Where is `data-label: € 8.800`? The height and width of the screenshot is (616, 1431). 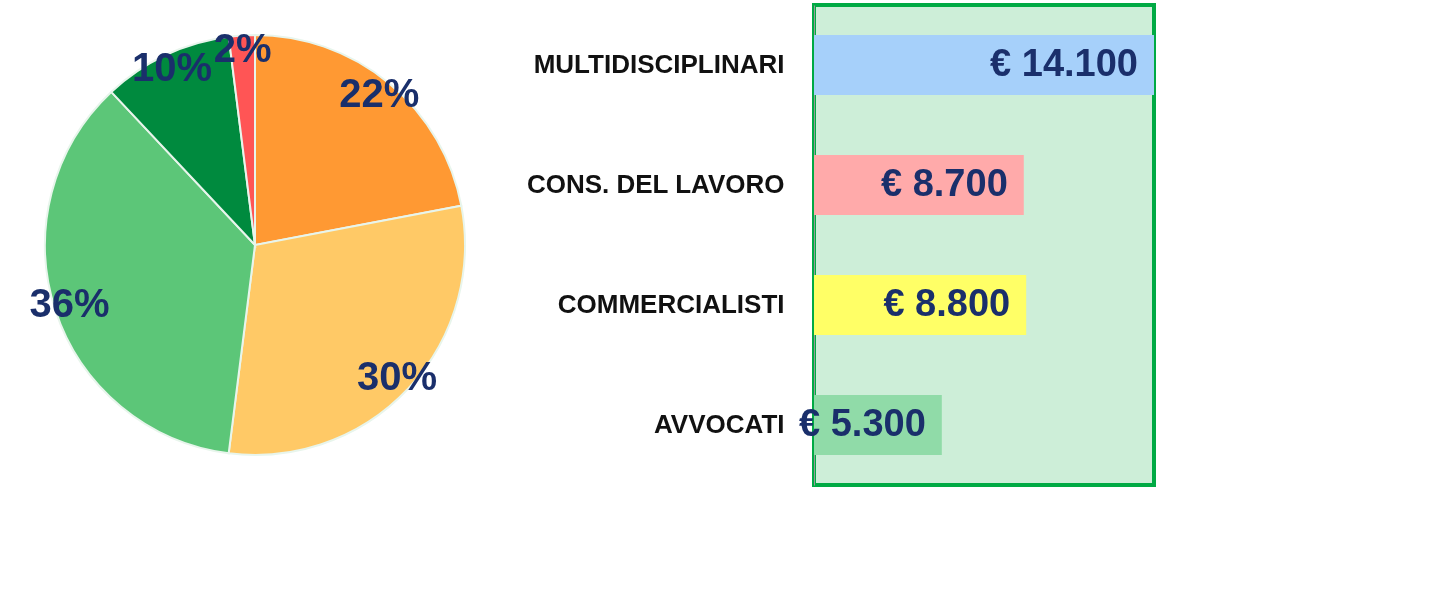 data-label: € 8.800 is located at coordinates (947, 303).